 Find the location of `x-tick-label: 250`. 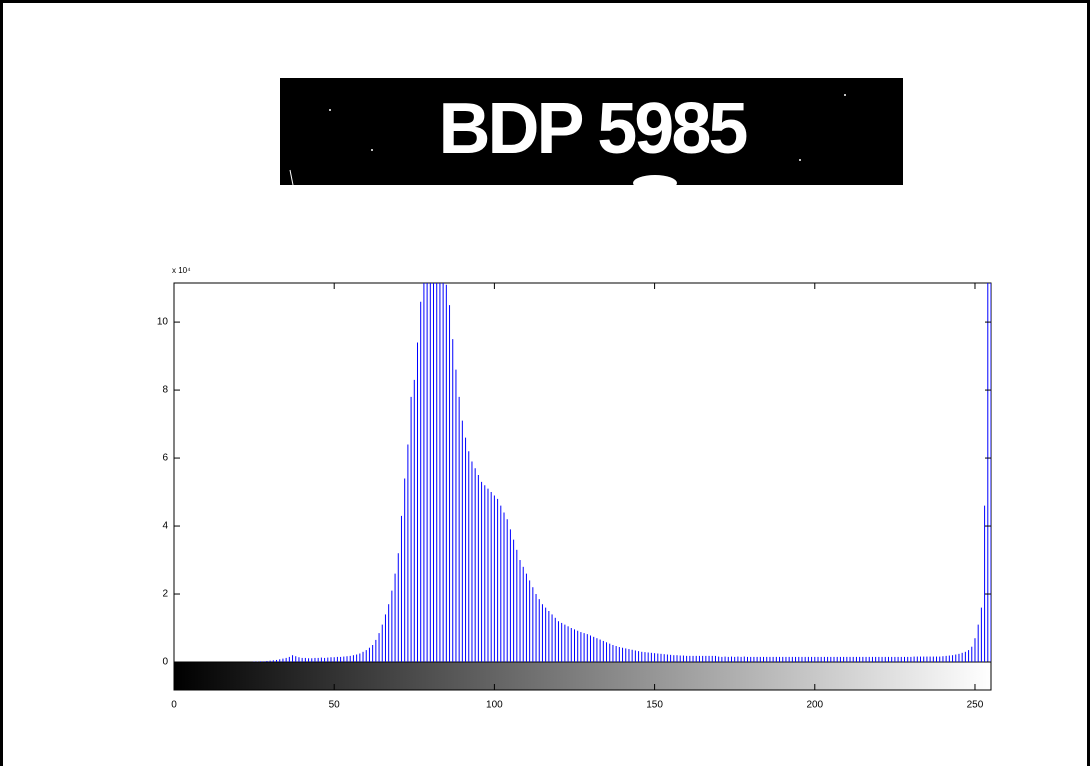

x-tick-label: 250 is located at coordinates (975, 705).